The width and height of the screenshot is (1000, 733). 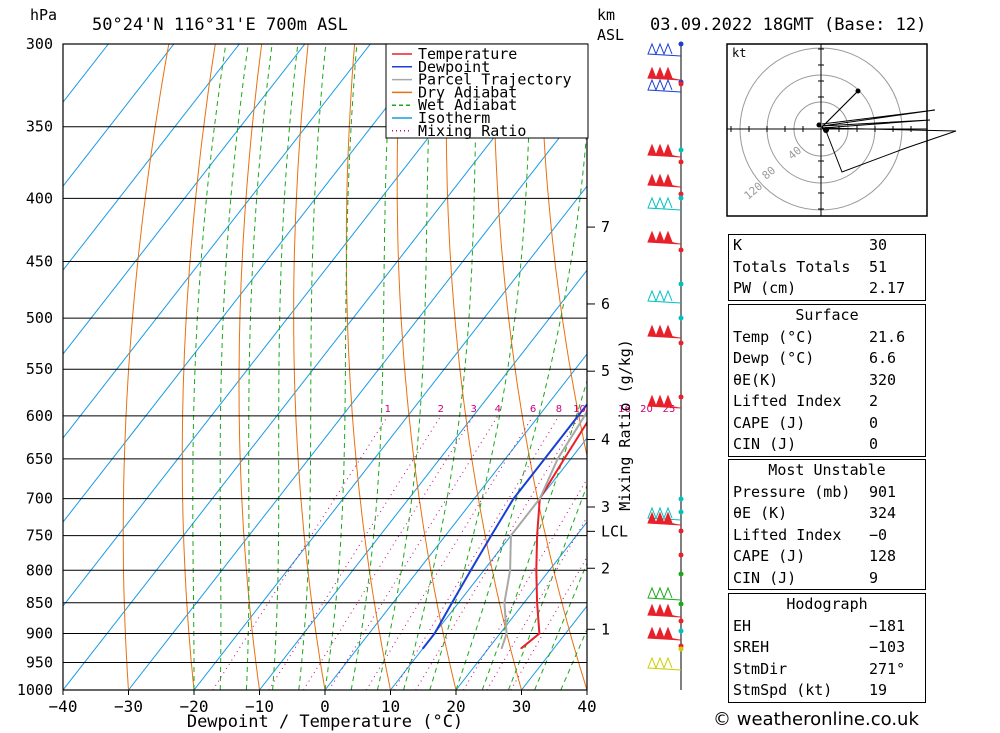 What do you see at coordinates (878, 534) in the screenshot?
I see `index-value: −0` at bounding box center [878, 534].